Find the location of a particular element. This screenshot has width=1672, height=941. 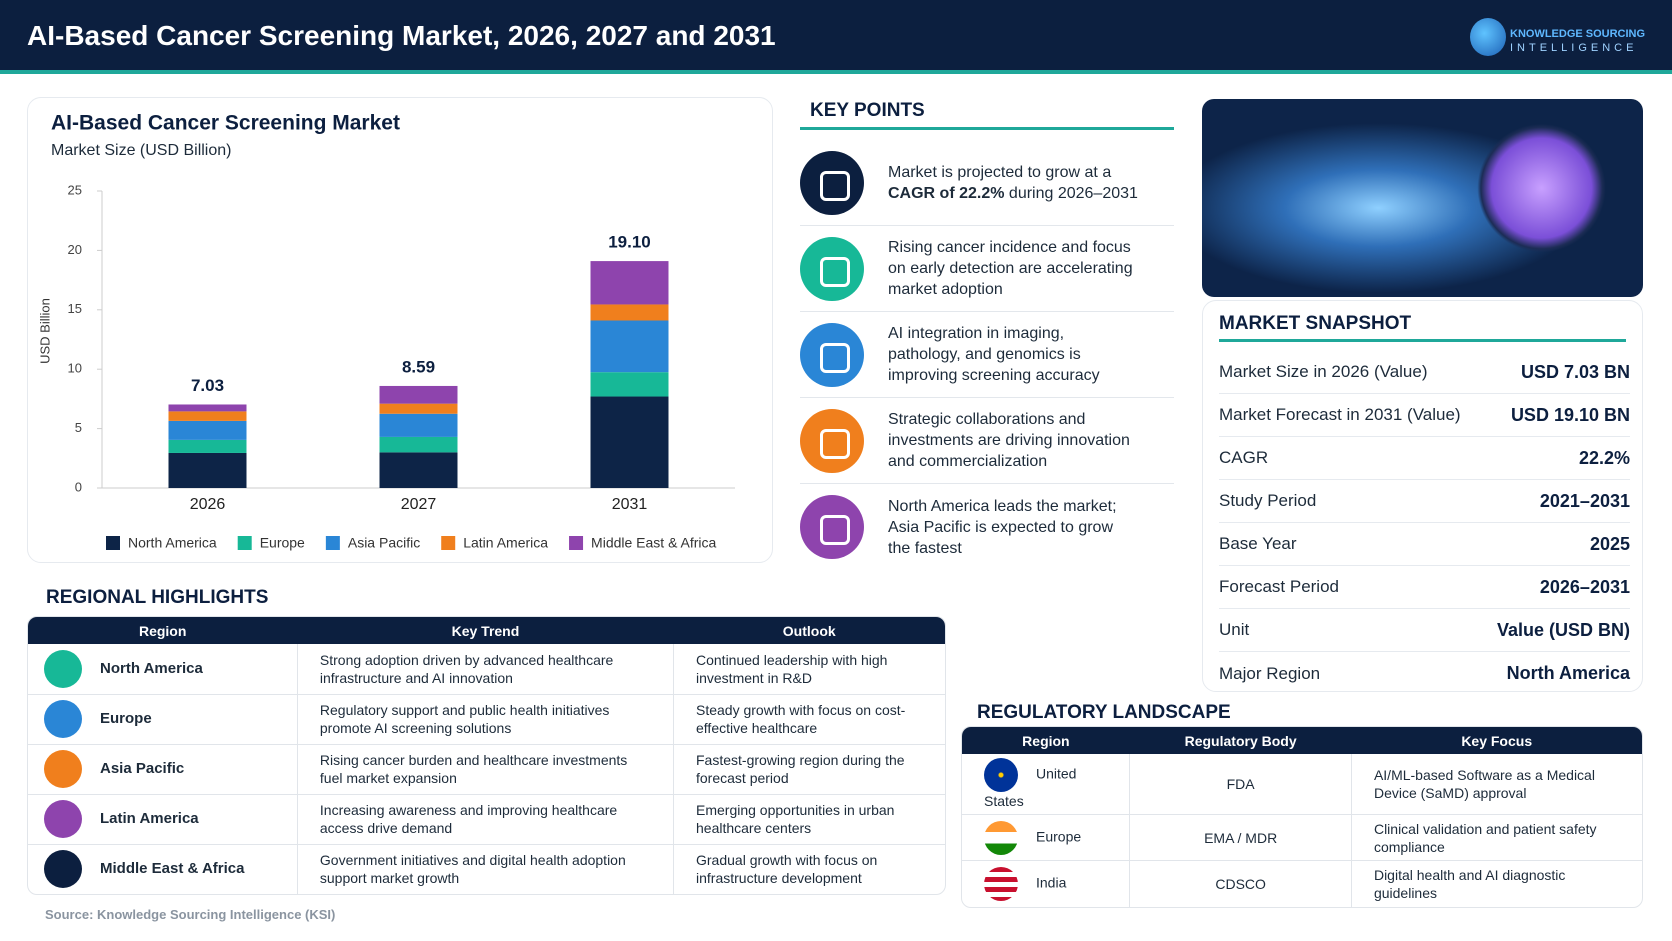

logo-text: INTELLIGENCE is located at coordinates (1574, 48).